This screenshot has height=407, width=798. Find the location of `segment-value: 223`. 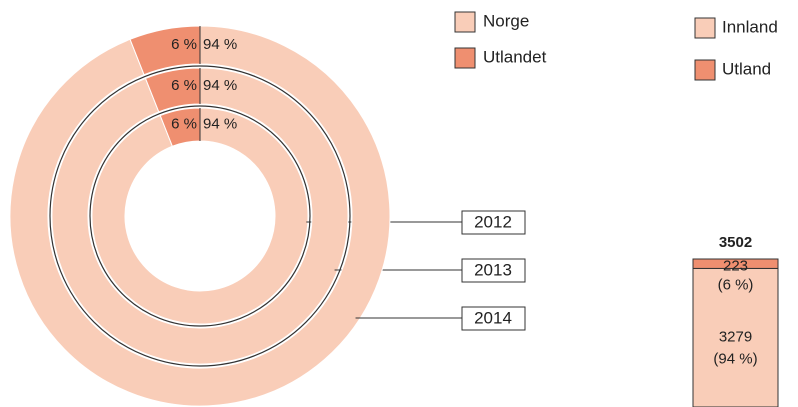

segment-value: 223 is located at coordinates (735, 266).